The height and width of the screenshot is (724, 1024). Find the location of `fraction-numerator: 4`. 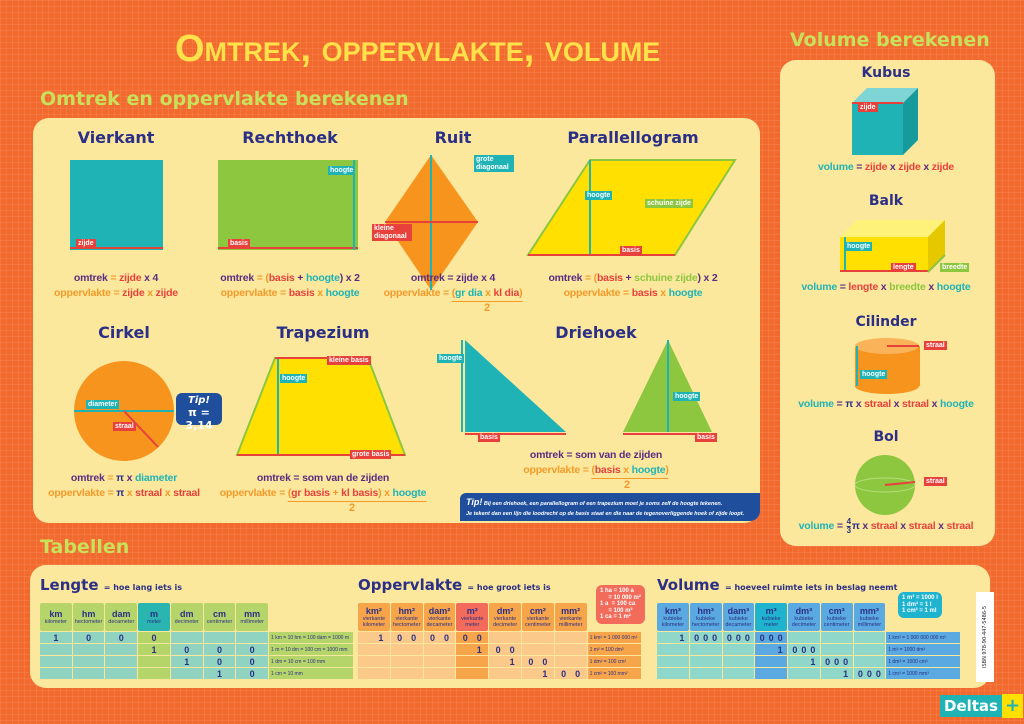

fraction-numerator: 4 is located at coordinates (848, 522).